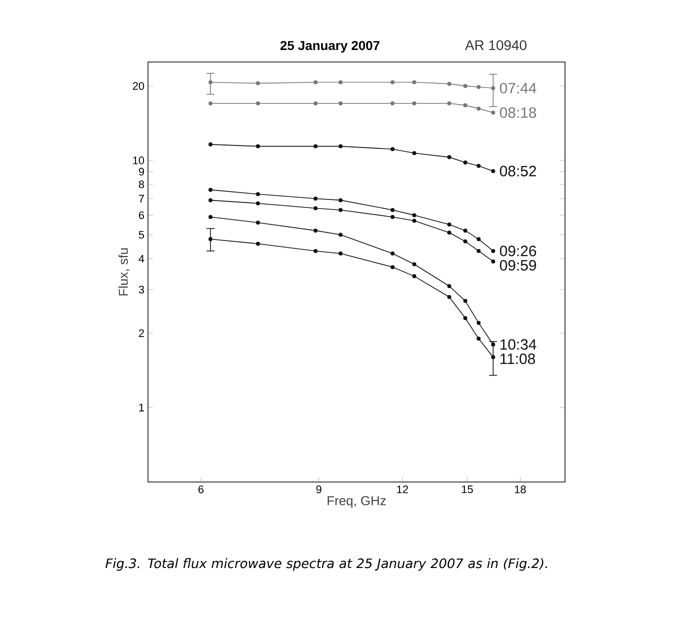  Describe the element at coordinates (141, 184) in the screenshot. I see `y-tick-label: 8` at that location.